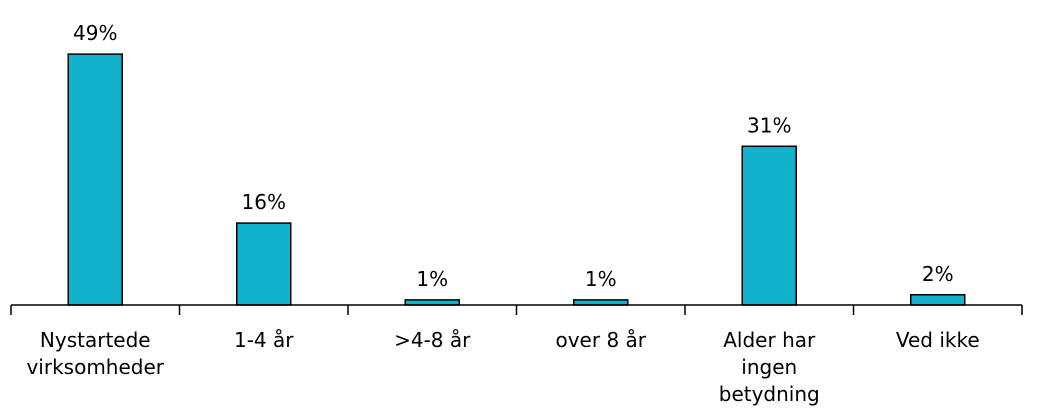 The height and width of the screenshot is (409, 1038). I want to click on category-label-line: betydning, so click(769, 394).